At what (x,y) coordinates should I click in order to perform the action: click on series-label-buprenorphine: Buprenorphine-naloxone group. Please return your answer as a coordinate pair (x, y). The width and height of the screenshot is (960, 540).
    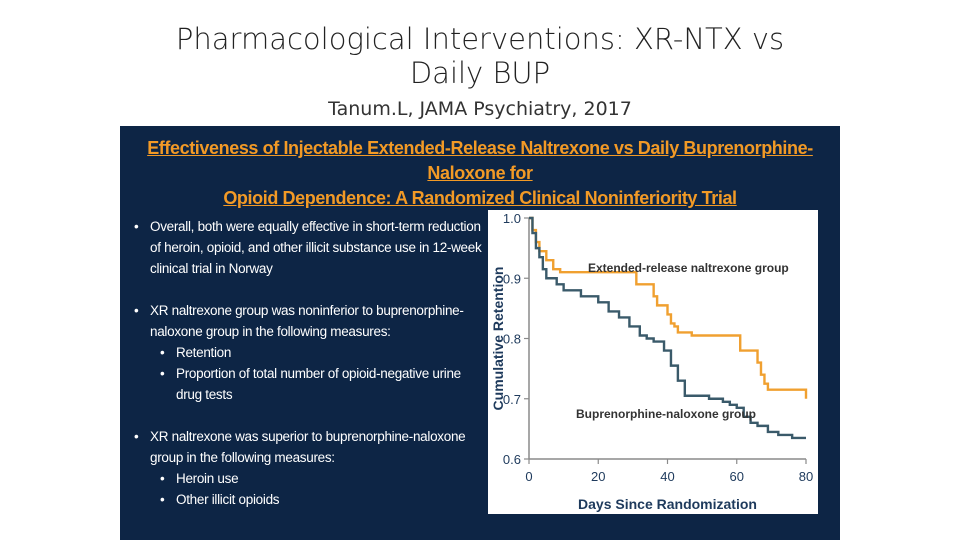
    Looking at the image, I should click on (666, 414).